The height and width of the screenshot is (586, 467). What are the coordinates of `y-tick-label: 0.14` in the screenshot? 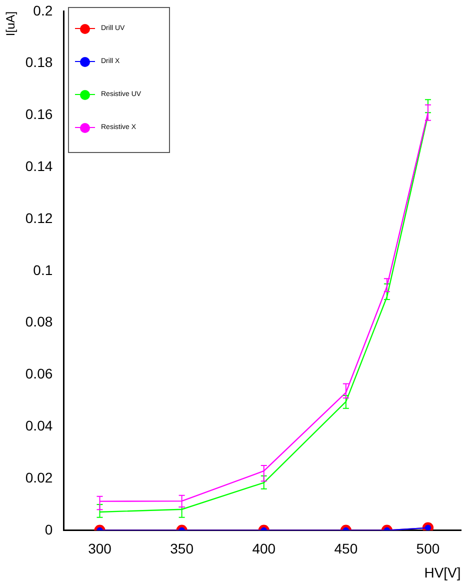 It's located at (39, 166).